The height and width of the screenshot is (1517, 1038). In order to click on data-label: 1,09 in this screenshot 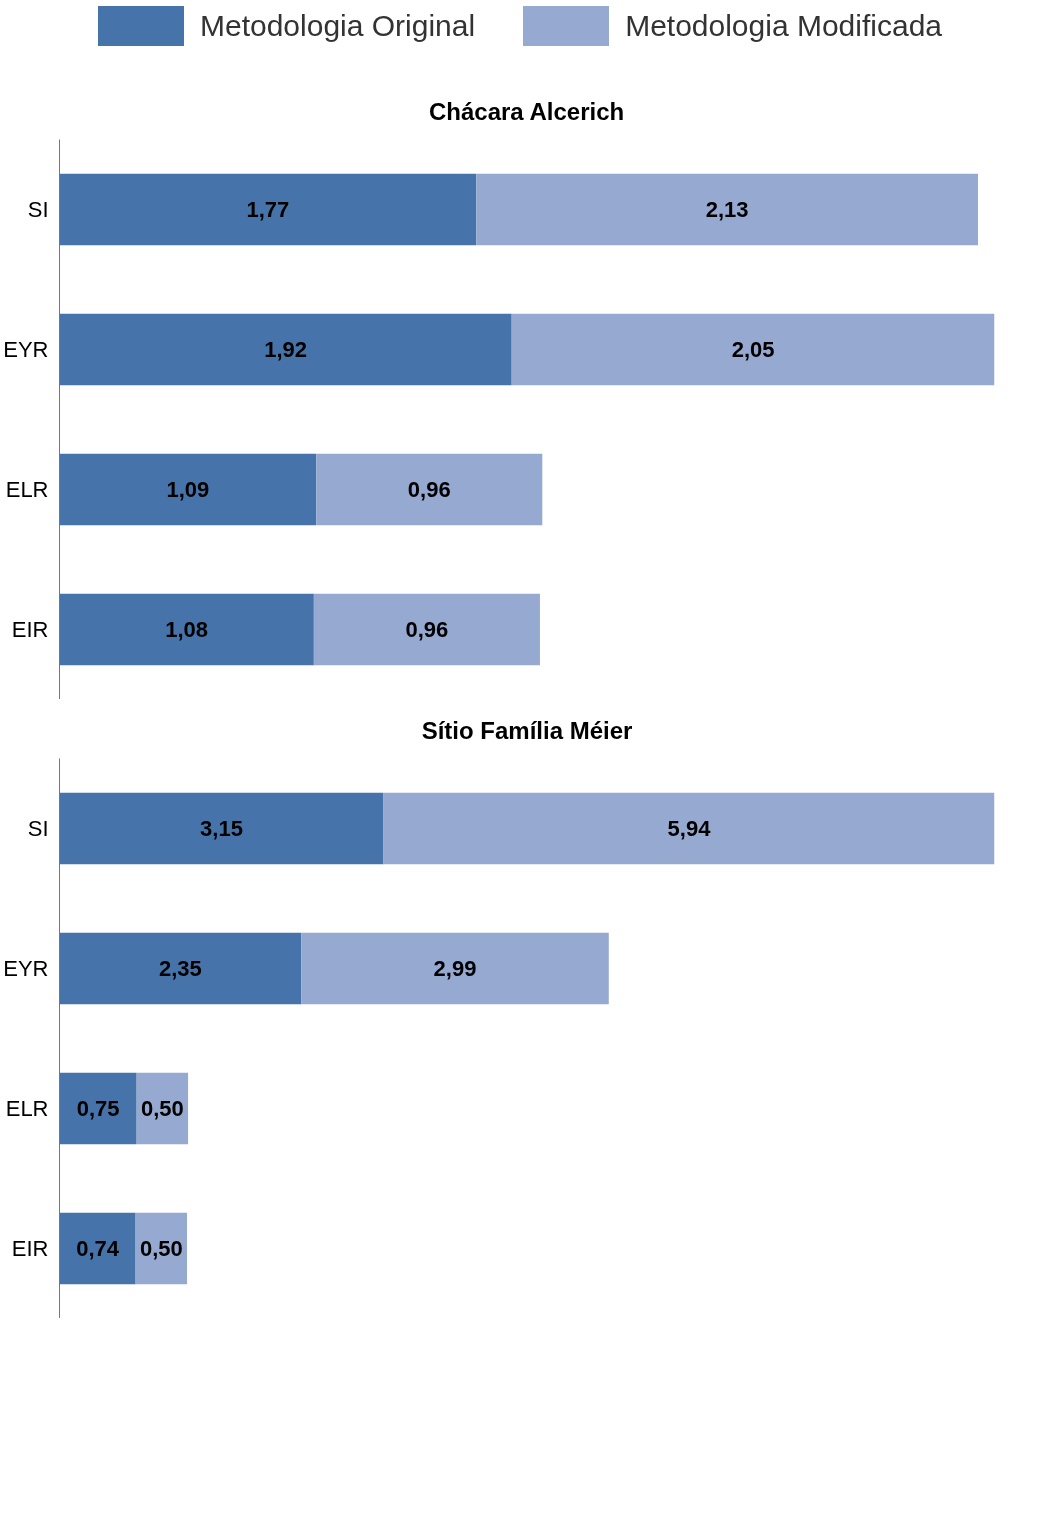, I will do `click(188, 489)`.